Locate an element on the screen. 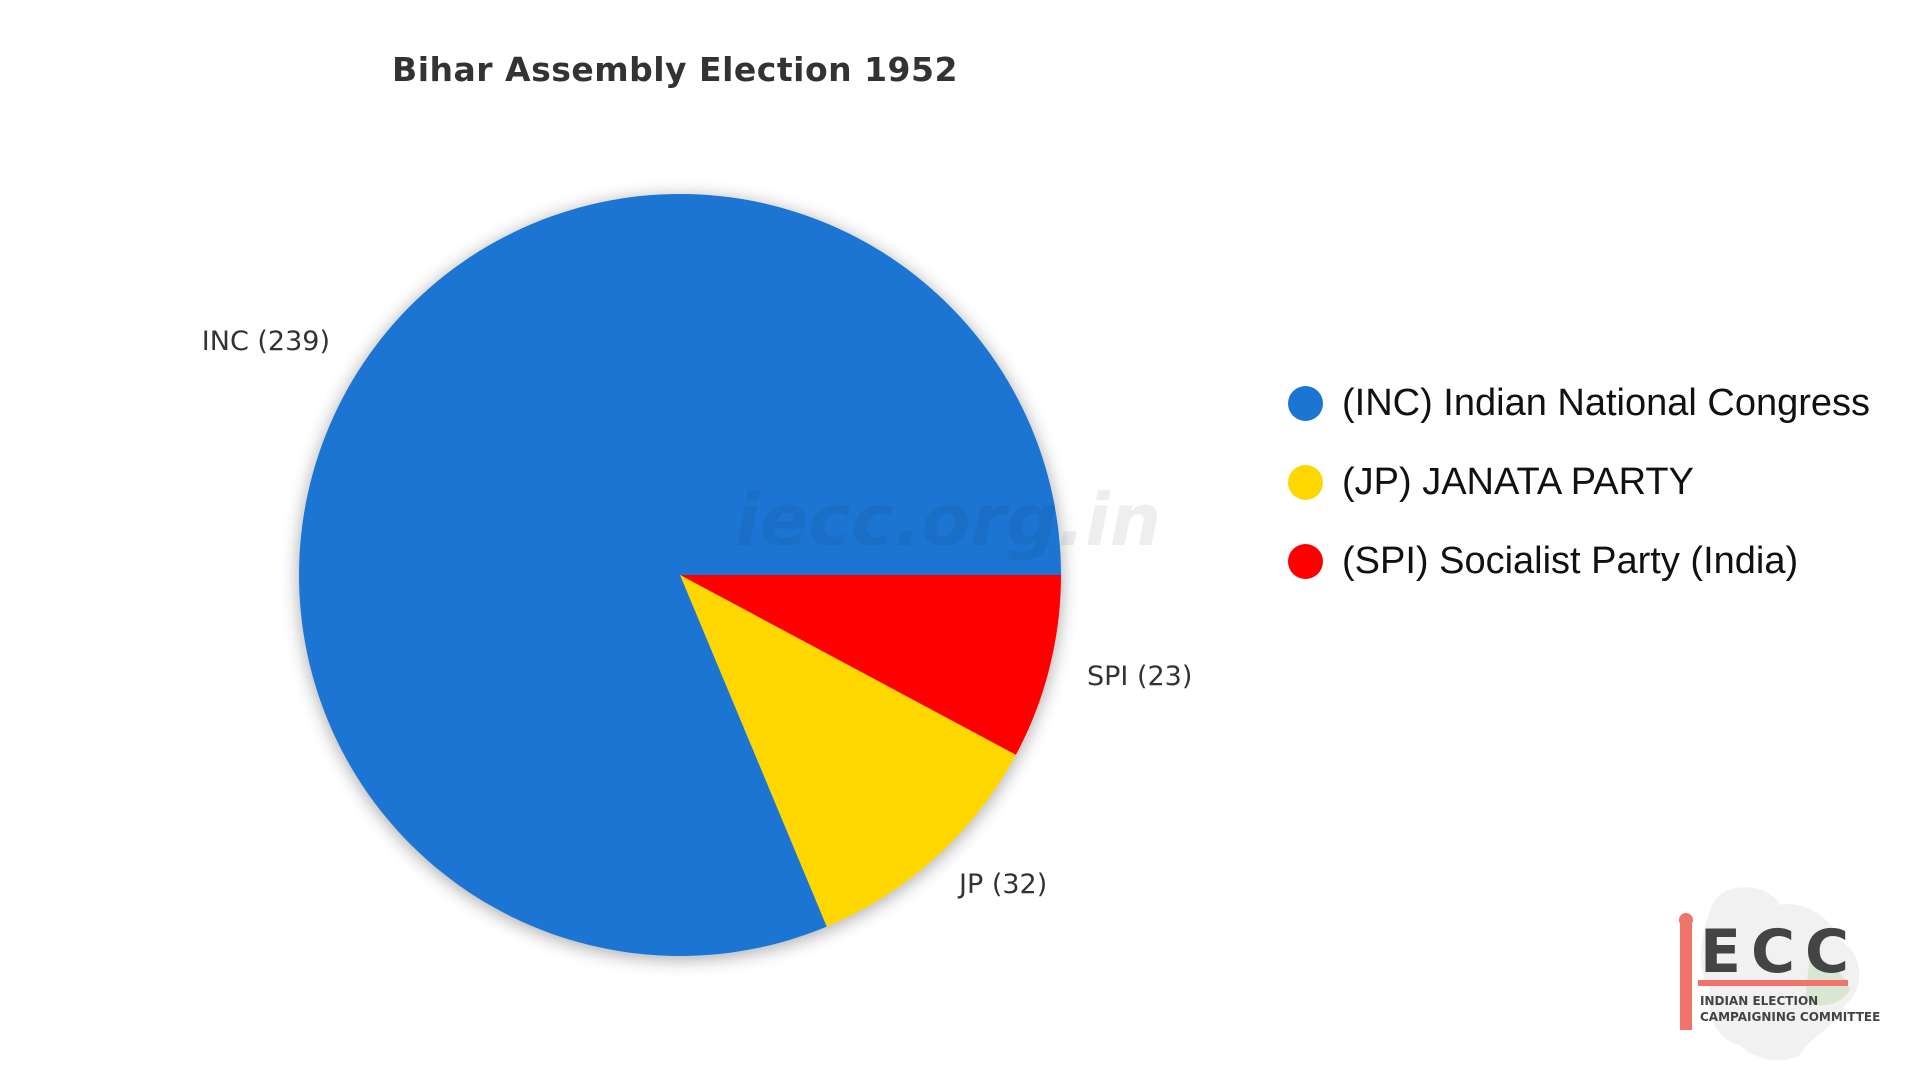 The height and width of the screenshot is (1080, 1920). legend-item-jp: (JP) JANATA PARTY is located at coordinates (1579, 482).